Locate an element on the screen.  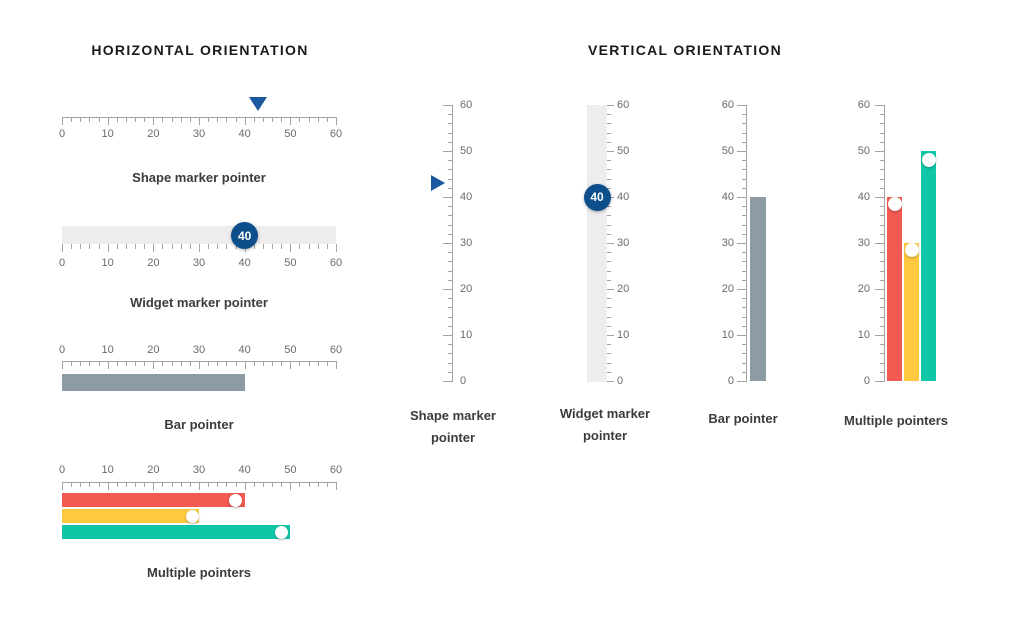
gauge-caption: Bar pointer is located at coordinates (199, 424).